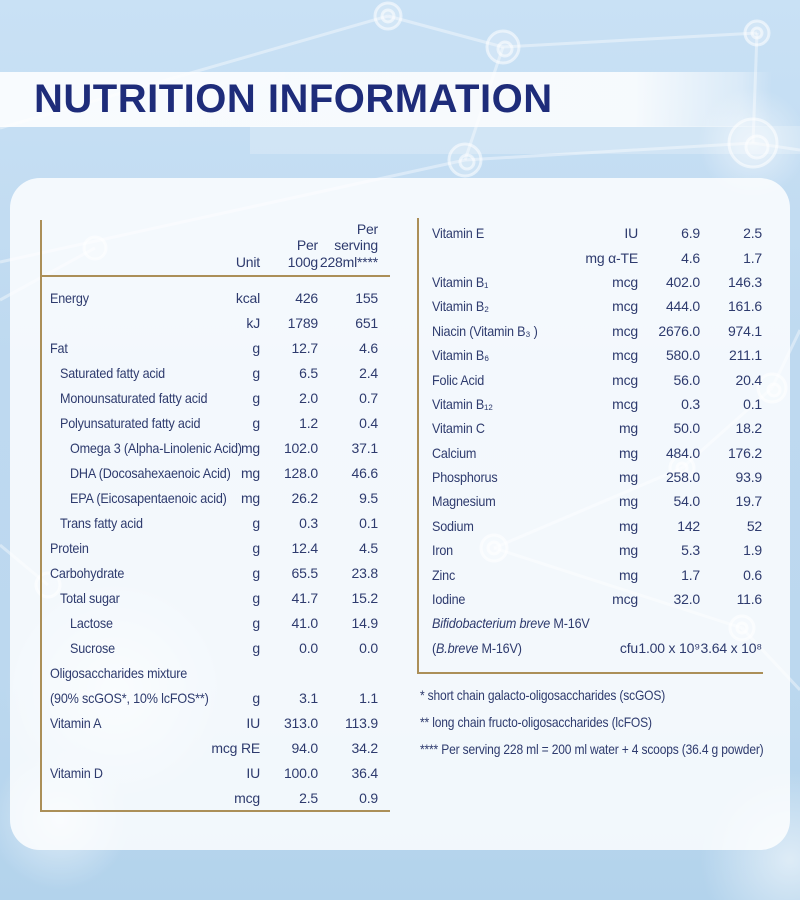 This screenshot has width=800, height=900. Describe the element at coordinates (682, 281) in the screenshot. I see `per-100g-cell: 402.0` at that location.